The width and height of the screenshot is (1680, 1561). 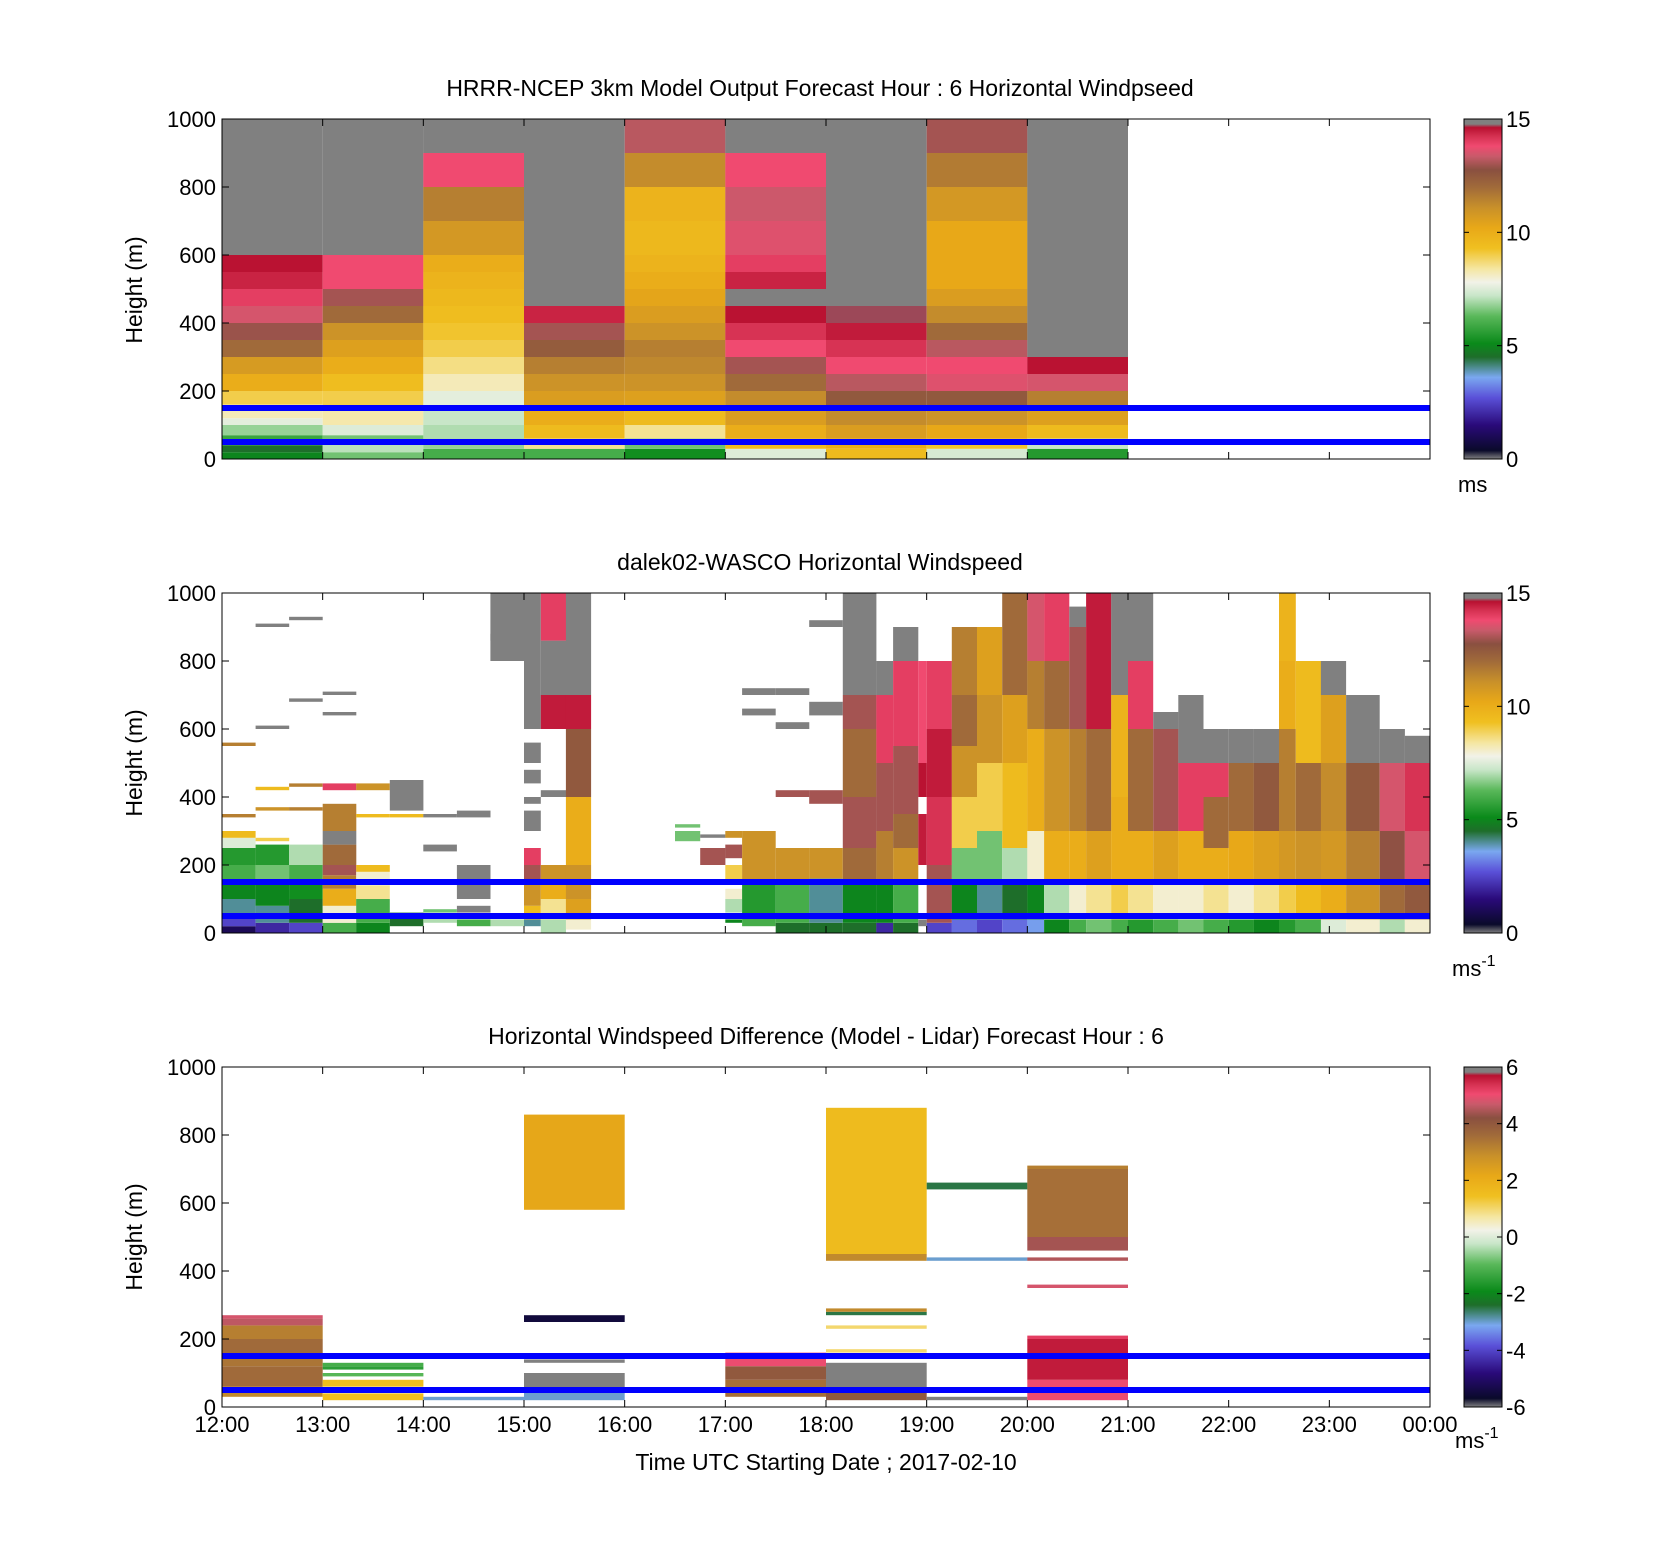 What do you see at coordinates (1512, 1180) in the screenshot?
I see `colorbar-tick-label: 2` at bounding box center [1512, 1180].